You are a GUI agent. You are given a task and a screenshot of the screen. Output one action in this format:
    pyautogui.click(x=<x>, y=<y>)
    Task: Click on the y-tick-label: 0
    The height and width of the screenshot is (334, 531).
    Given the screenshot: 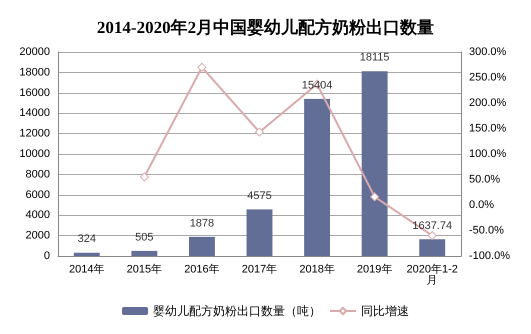 What is the action you would take?
    pyautogui.click(x=47, y=256)
    